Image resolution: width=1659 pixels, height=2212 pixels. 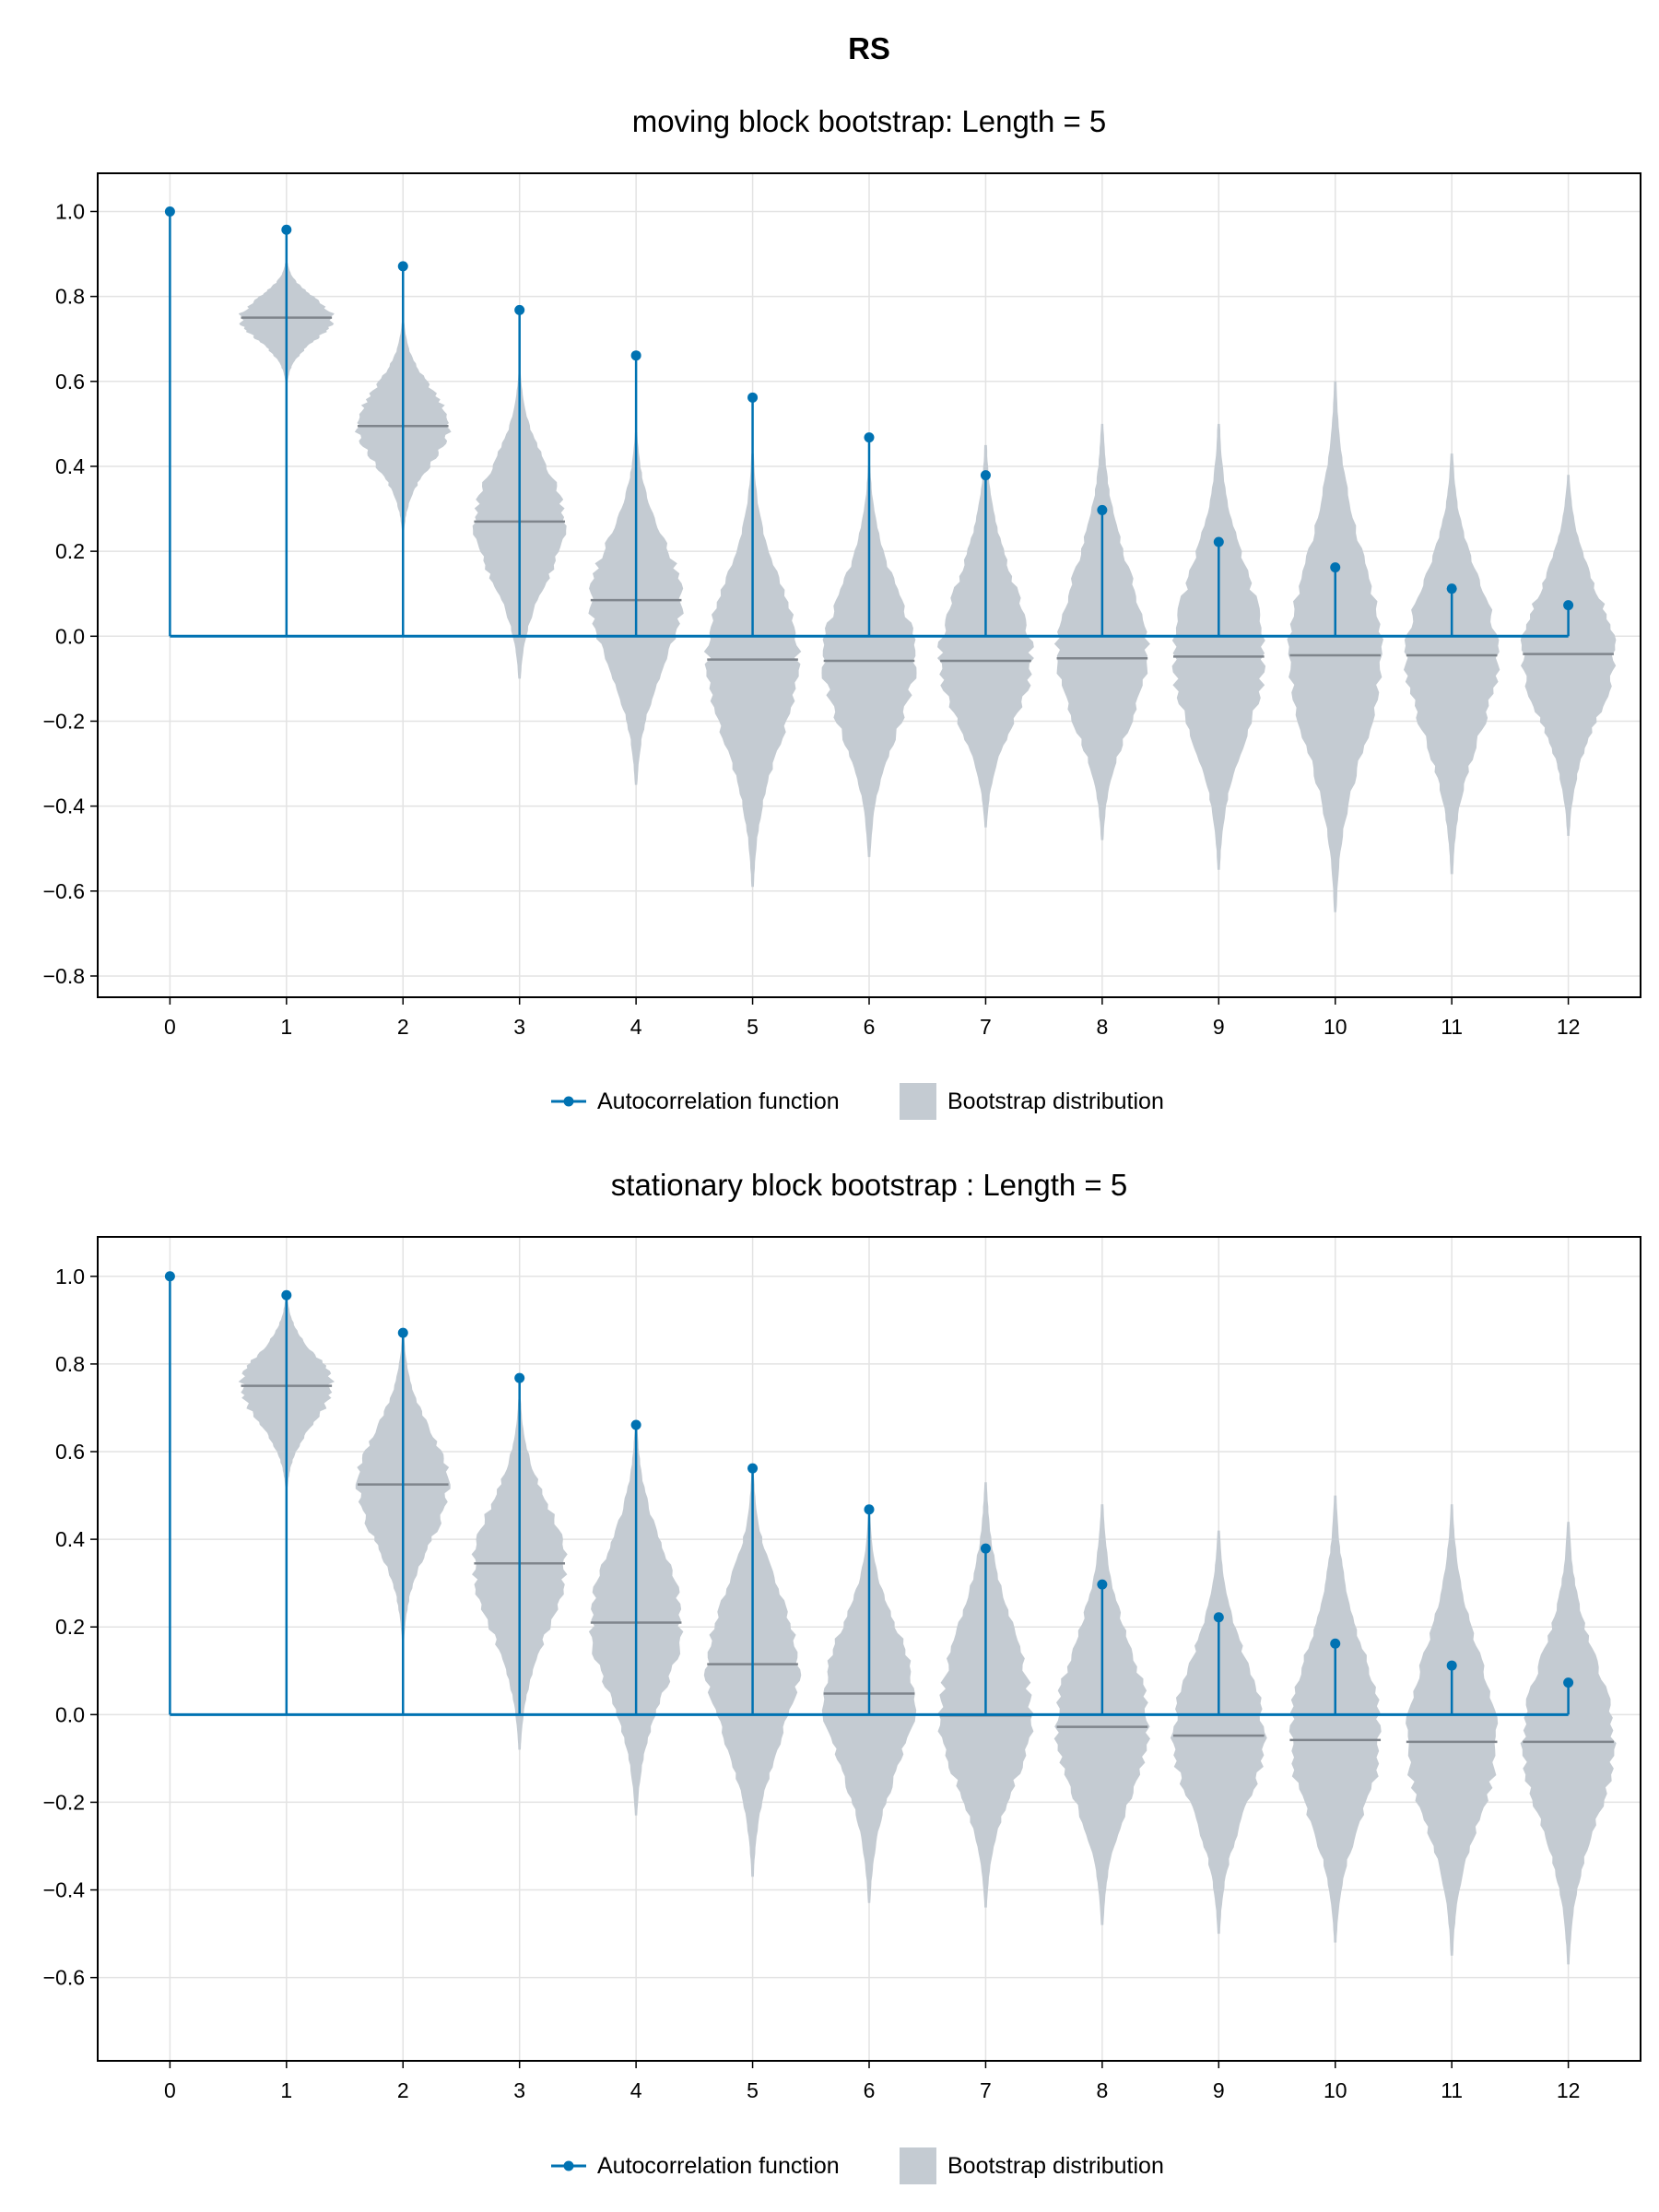 What do you see at coordinates (869, 1185) in the screenshot?
I see `chart-title: stationary block bootstrap : Length = 5` at bounding box center [869, 1185].